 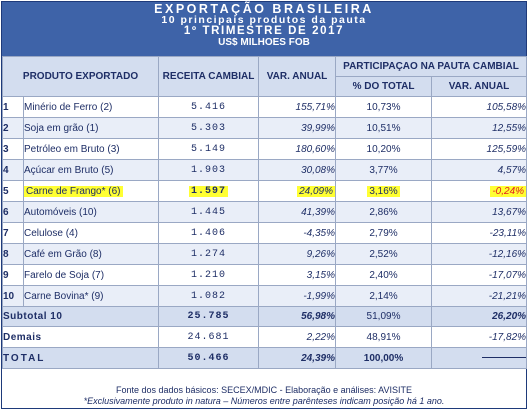 I want to click on var-anual-2: -0,24%, so click(x=508, y=191).